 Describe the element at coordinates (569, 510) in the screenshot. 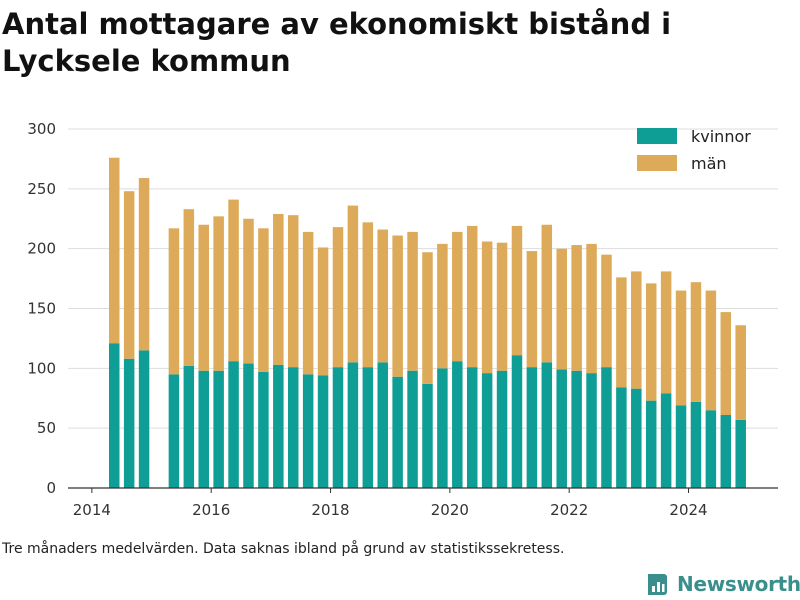

I see `x-tick-label: 2022` at that location.